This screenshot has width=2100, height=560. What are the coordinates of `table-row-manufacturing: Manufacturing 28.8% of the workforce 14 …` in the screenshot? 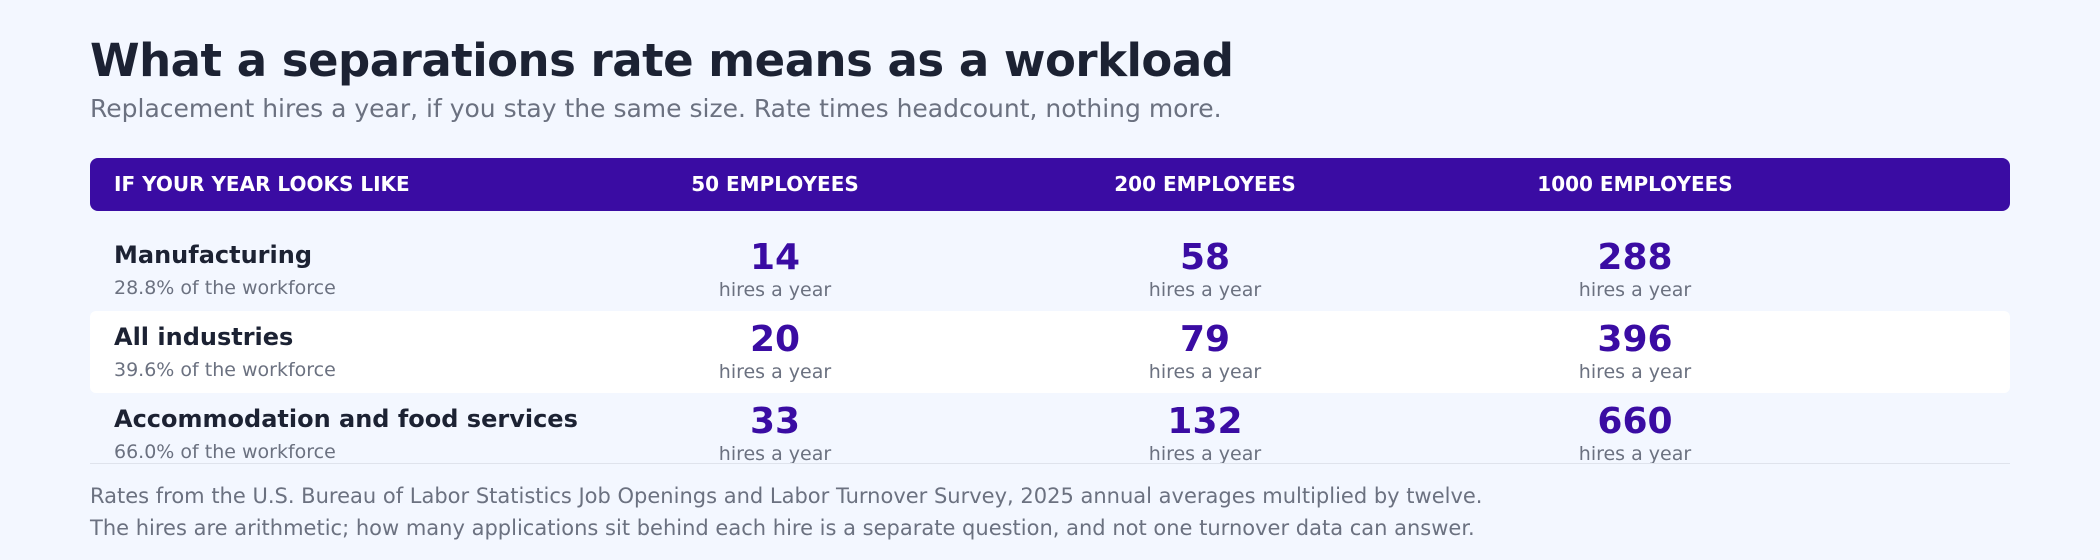 It's located at (1050, 270).